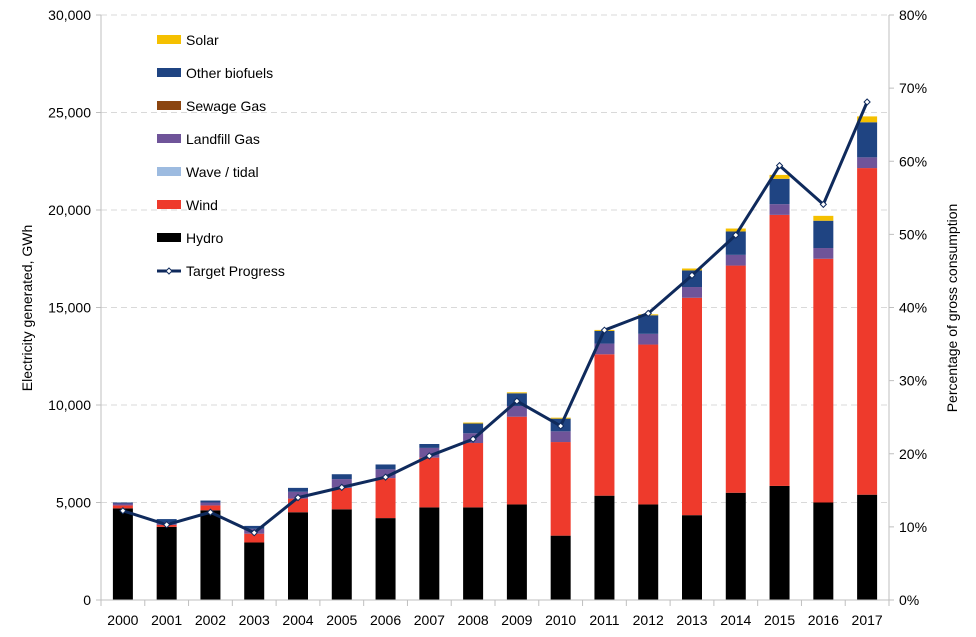  What do you see at coordinates (735, 620) in the screenshot?
I see `x-tick-label: 2014` at bounding box center [735, 620].